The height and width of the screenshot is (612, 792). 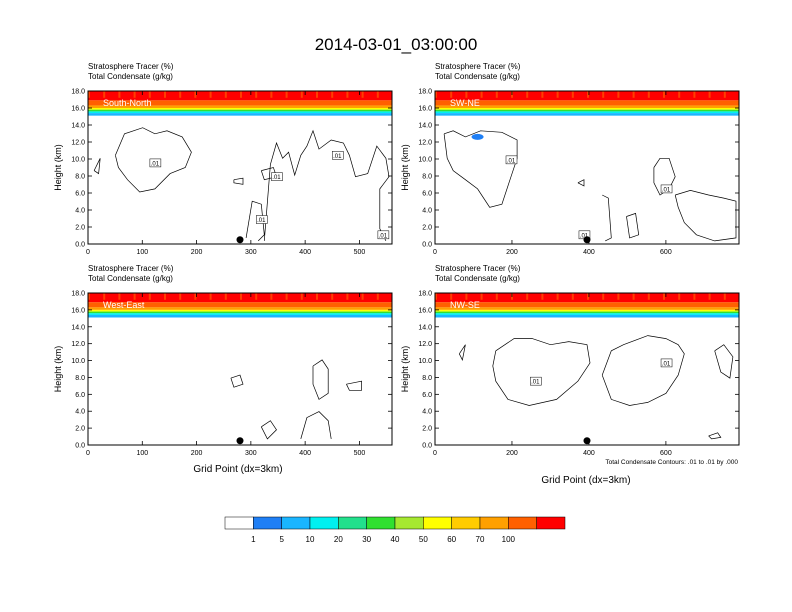 I want to click on x-tick-label: 400, so click(x=589, y=252).